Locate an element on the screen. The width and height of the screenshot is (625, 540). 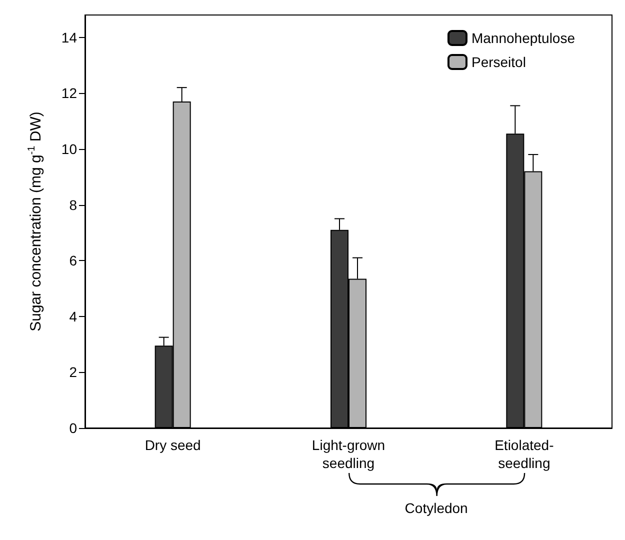
y-tick-label: 8 is located at coordinates (73, 204).